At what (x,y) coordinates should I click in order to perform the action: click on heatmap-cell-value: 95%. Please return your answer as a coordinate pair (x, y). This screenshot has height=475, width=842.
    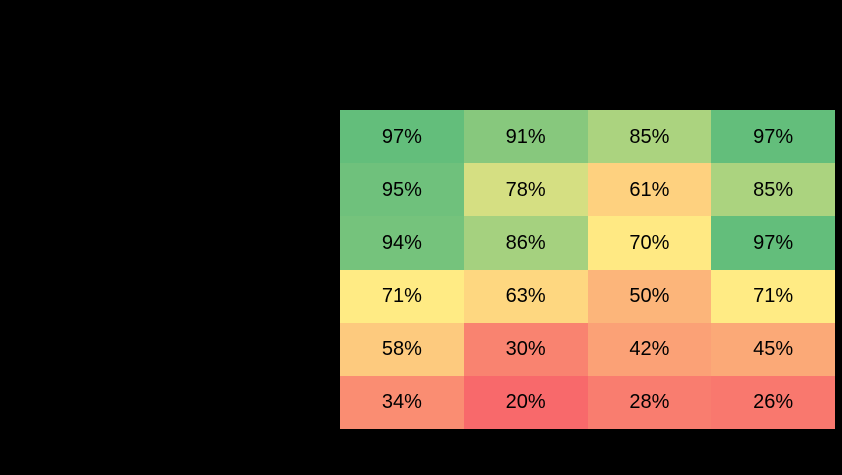
    Looking at the image, I should click on (401, 189).